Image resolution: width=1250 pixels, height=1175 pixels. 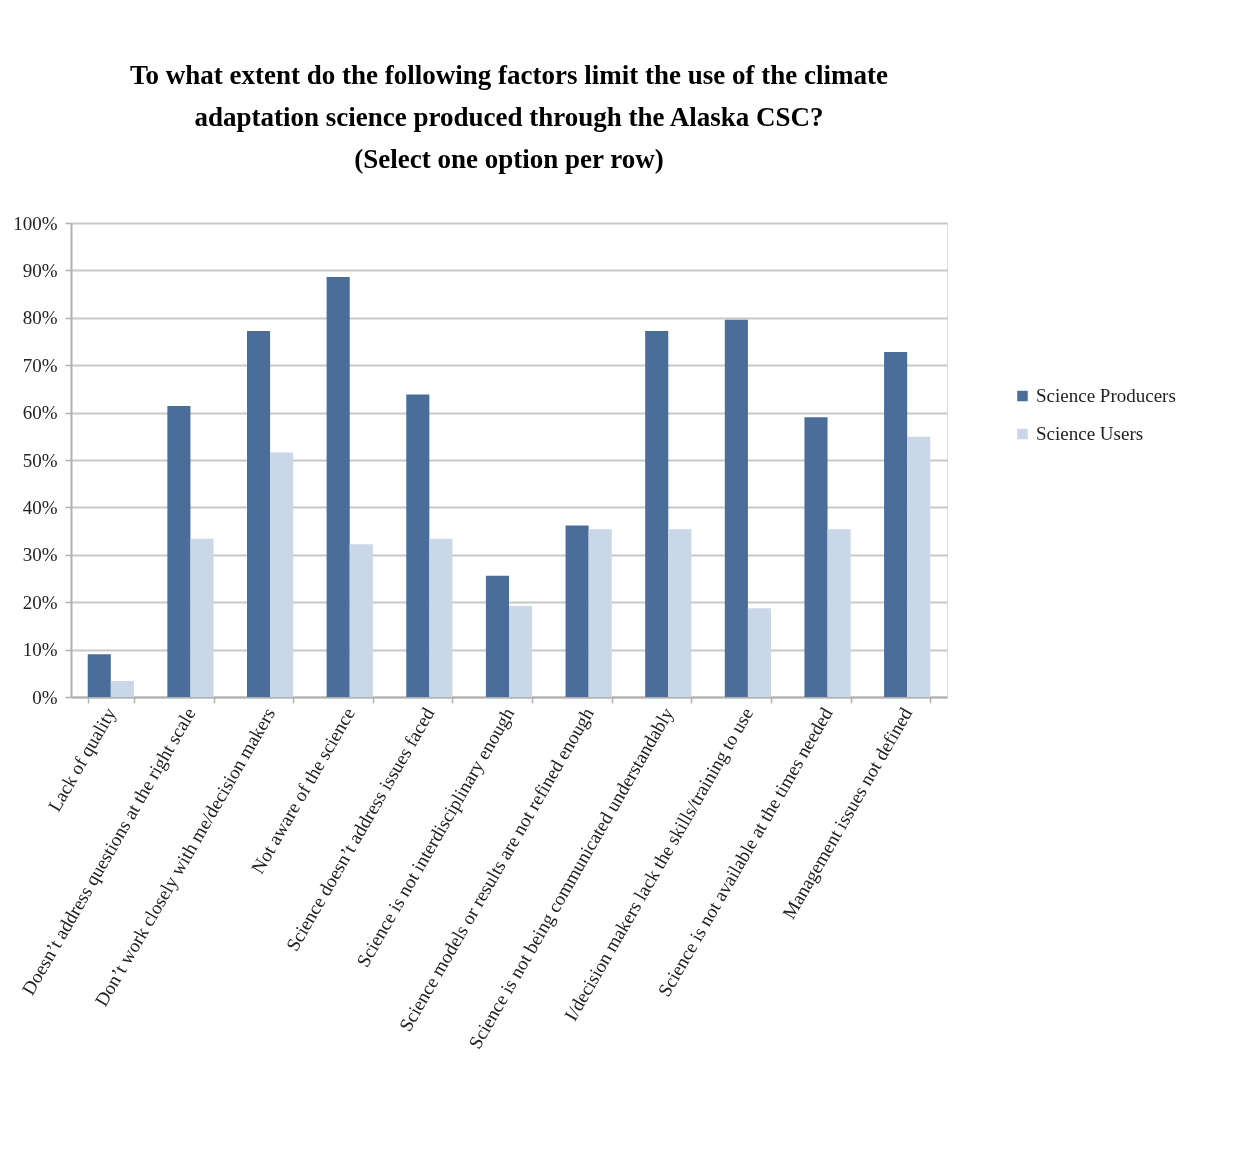 I want to click on y-tick-label: 20%, so click(x=40, y=602).